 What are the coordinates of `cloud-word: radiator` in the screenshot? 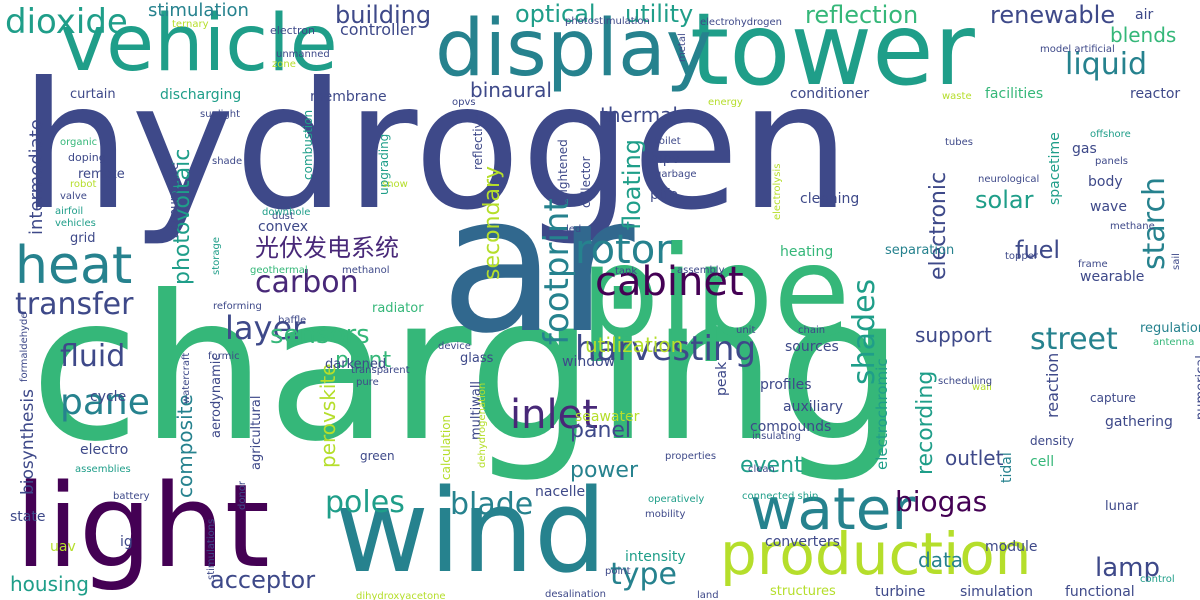 It's located at (398, 308).